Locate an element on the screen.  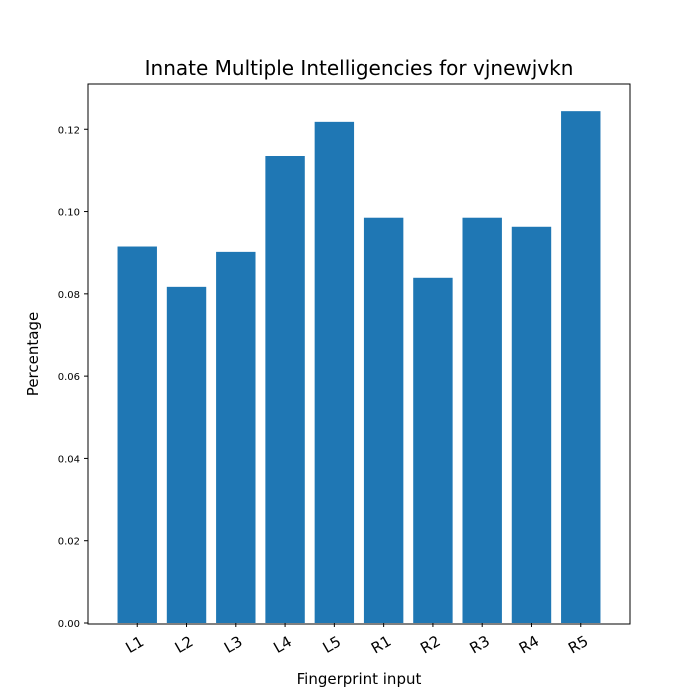
y-tick-label: 0.08 is located at coordinates (69, 295).